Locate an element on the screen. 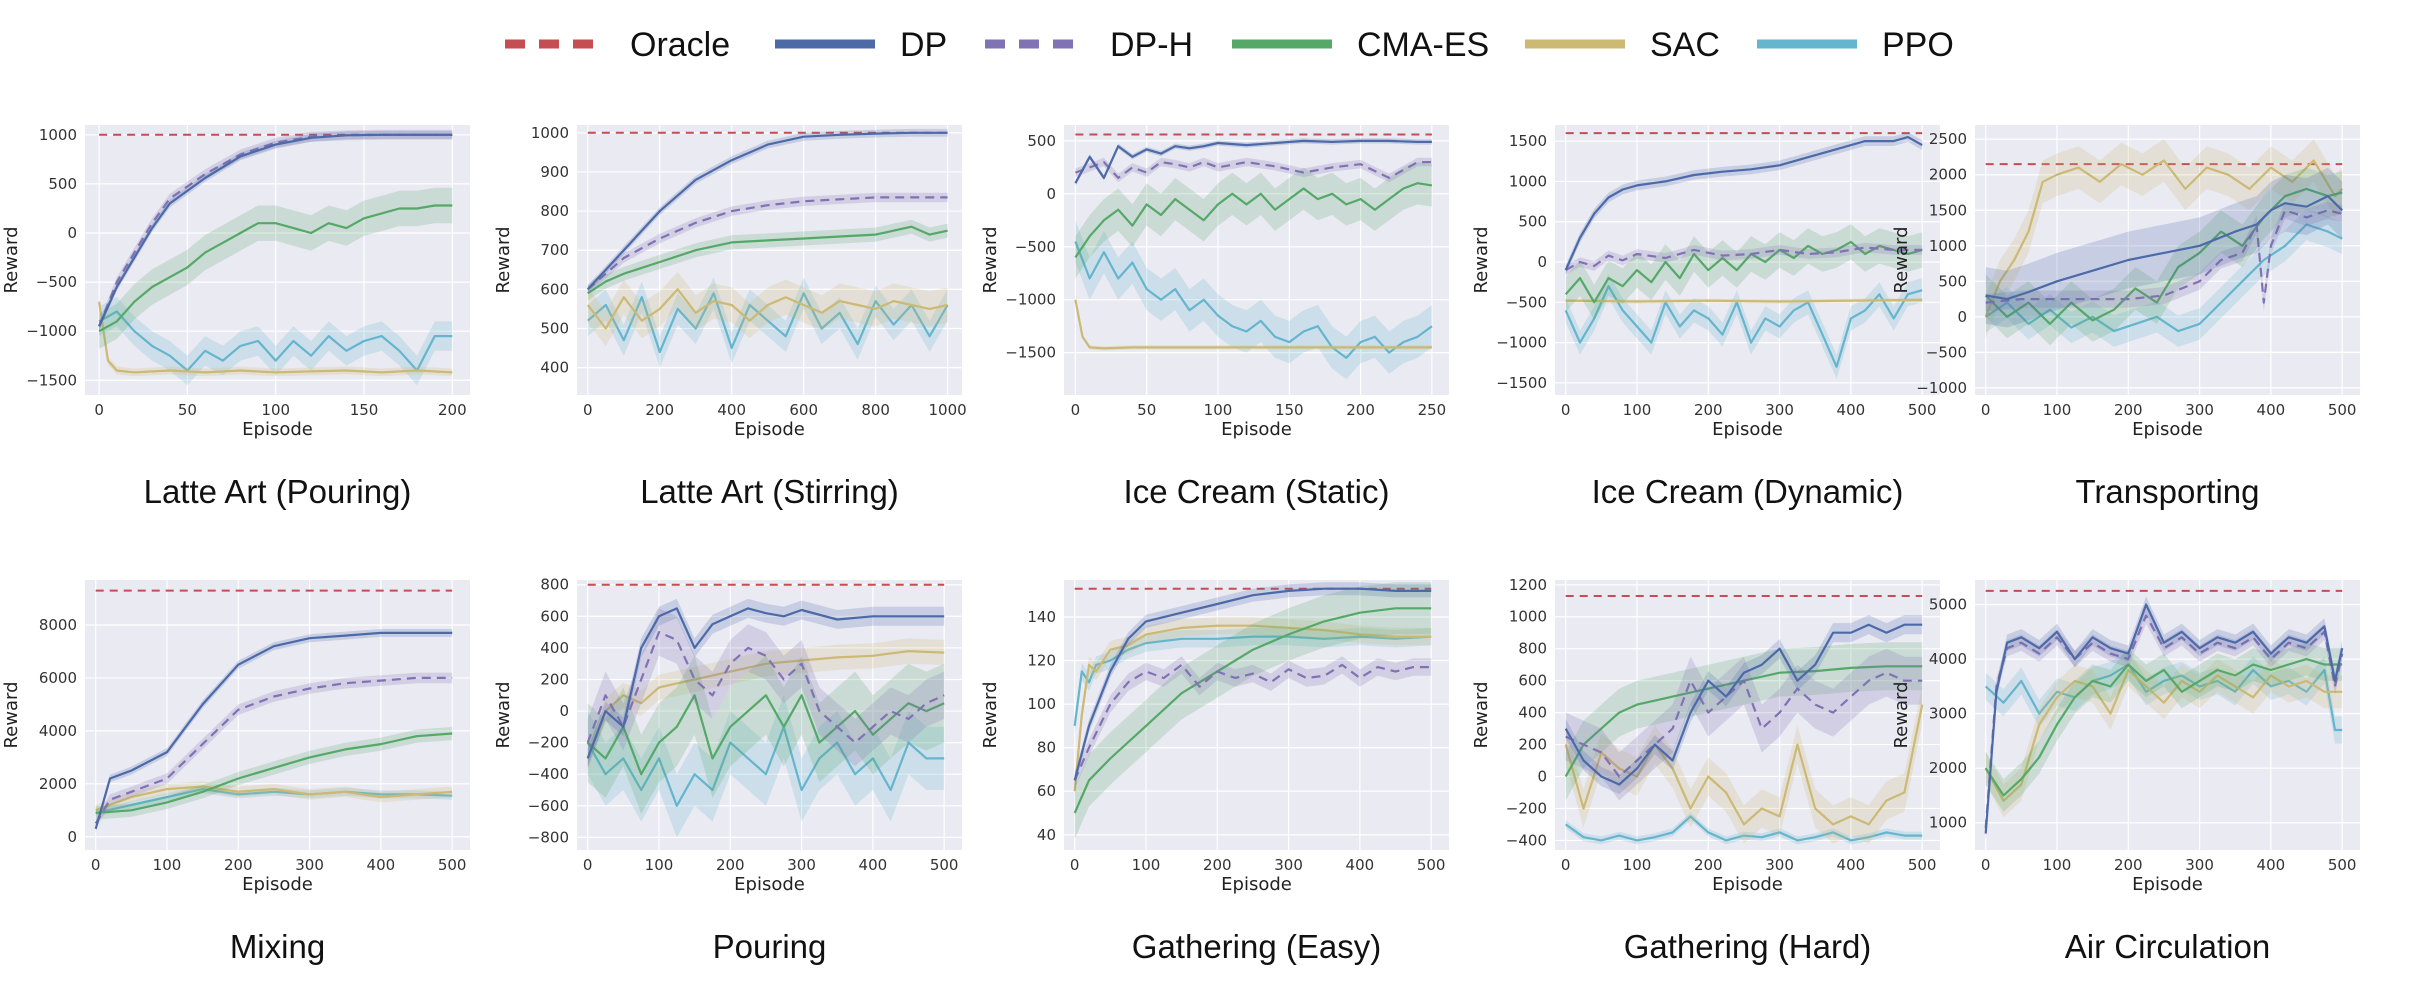 The image size is (2428, 982). y-tick-label: 900 is located at coordinates (554, 172).